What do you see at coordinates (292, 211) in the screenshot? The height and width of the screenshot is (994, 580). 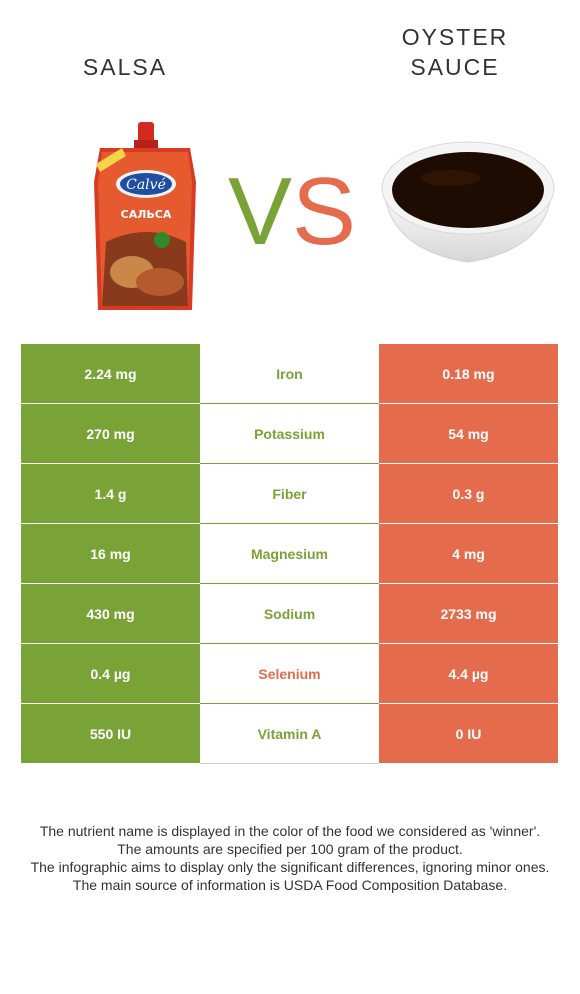 I see `vs-label: VS` at bounding box center [292, 211].